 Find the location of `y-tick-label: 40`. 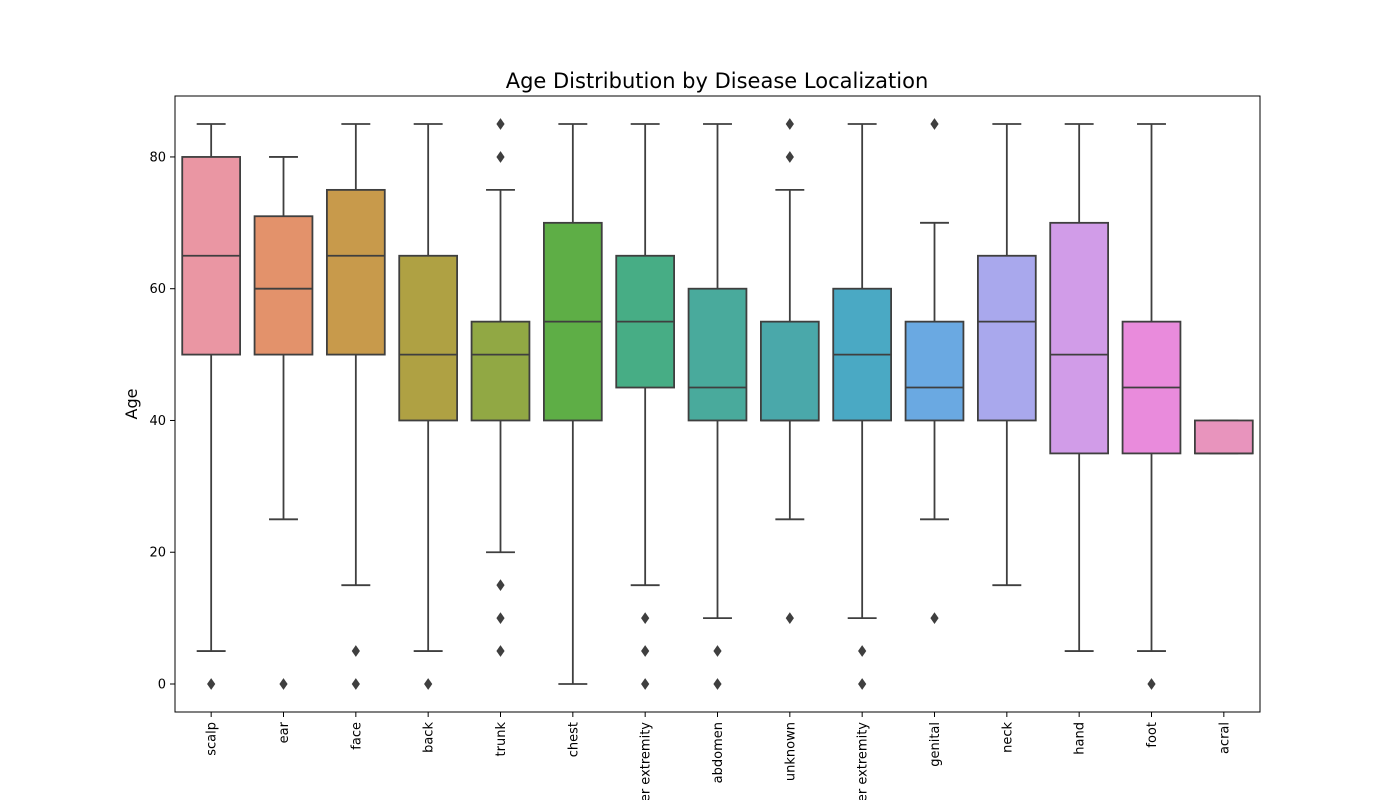

y-tick-label: 40 is located at coordinates (157, 421).